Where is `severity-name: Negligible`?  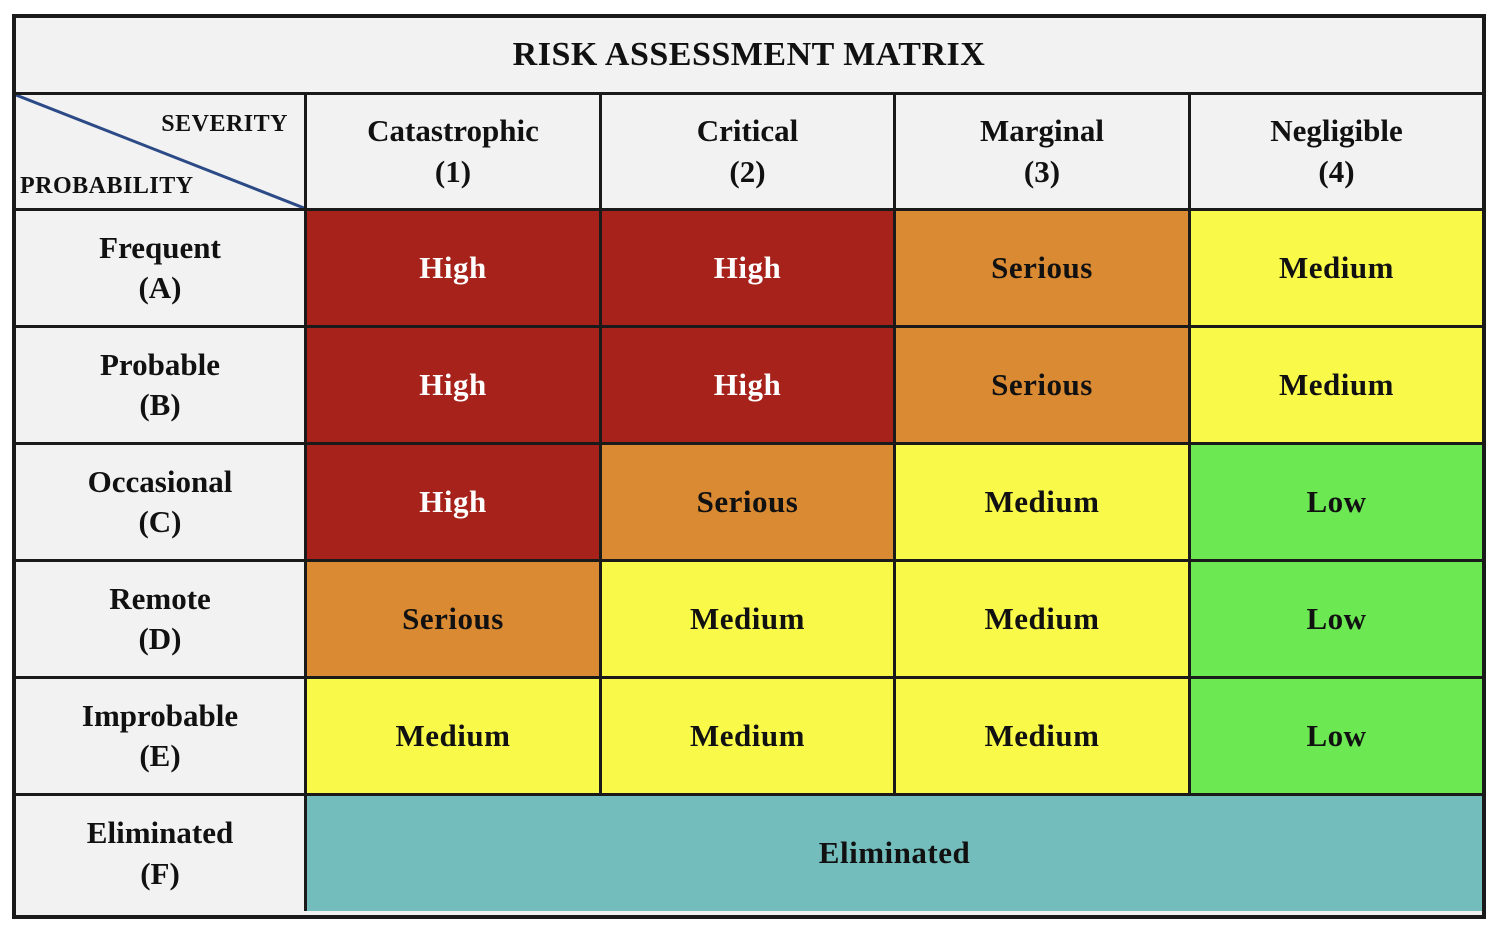 severity-name: Negligible is located at coordinates (1336, 131).